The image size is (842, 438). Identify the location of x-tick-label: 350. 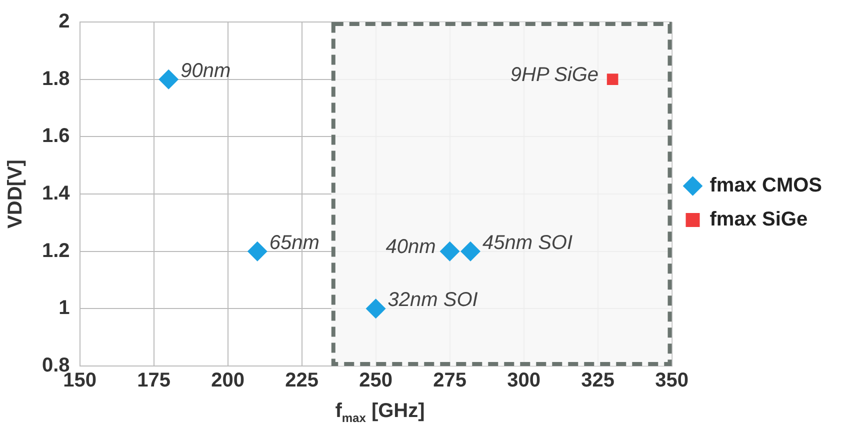
(671, 381).